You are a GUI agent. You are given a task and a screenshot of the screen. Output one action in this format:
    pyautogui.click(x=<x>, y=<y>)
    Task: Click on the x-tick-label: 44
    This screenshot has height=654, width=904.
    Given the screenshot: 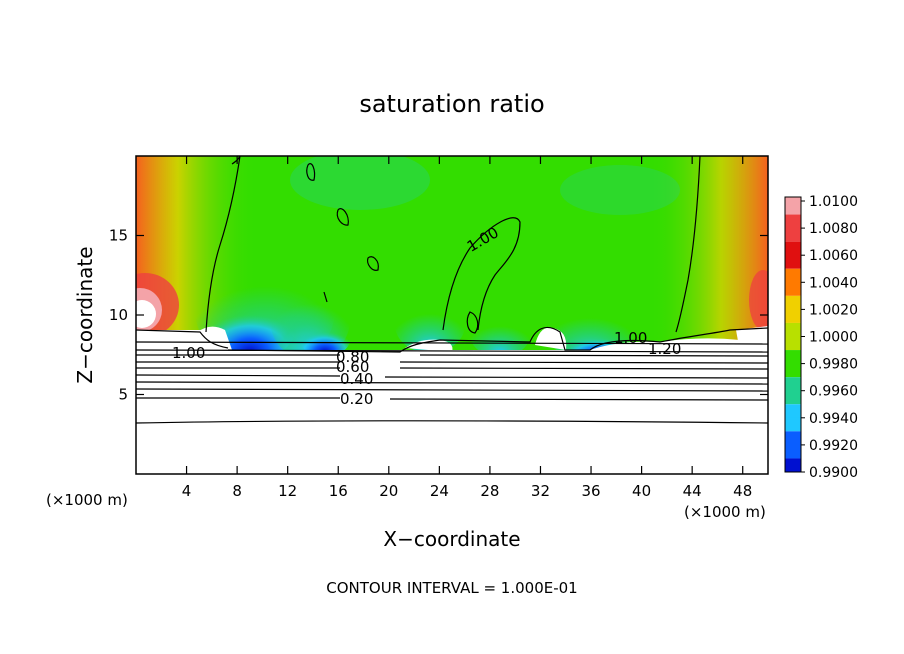 What is the action you would take?
    pyautogui.click(x=692, y=491)
    